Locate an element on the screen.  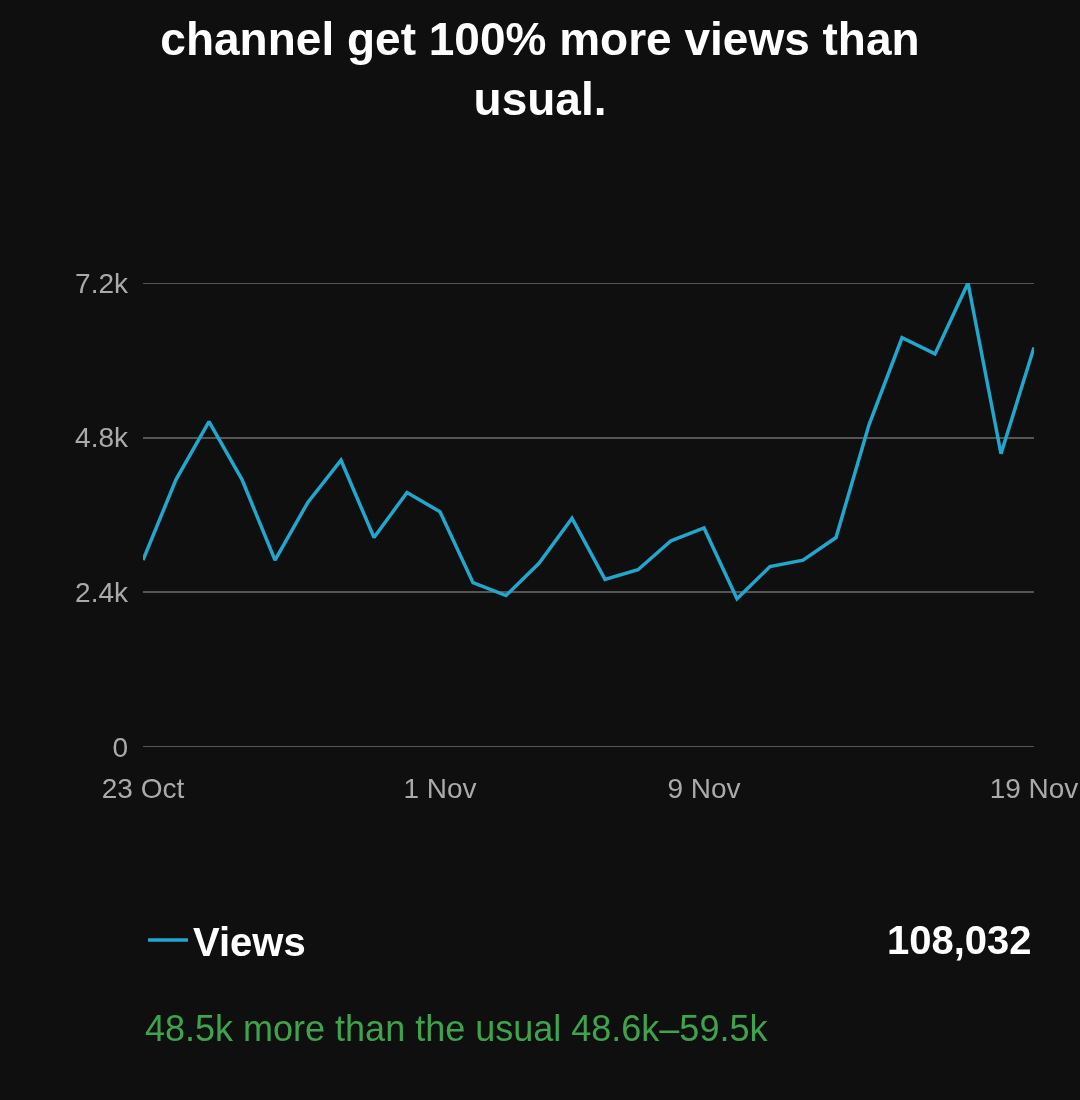
x-tick-label: 1 Nov is located at coordinates (440, 788).